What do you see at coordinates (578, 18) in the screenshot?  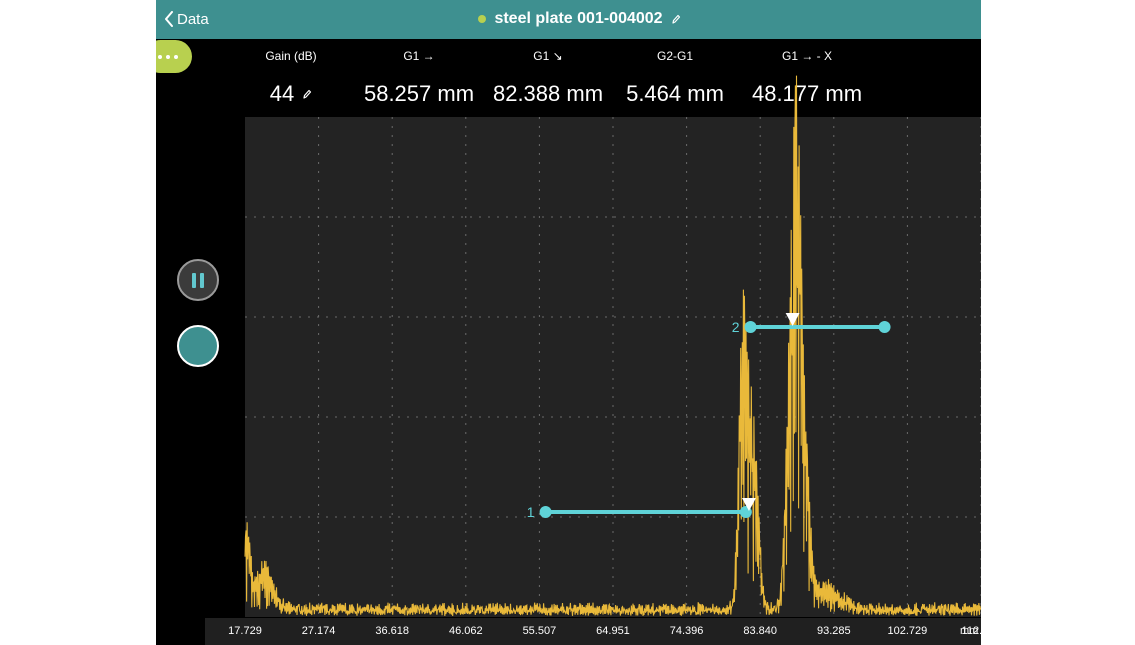 I see `page-title: steel plate 001-004002` at bounding box center [578, 18].